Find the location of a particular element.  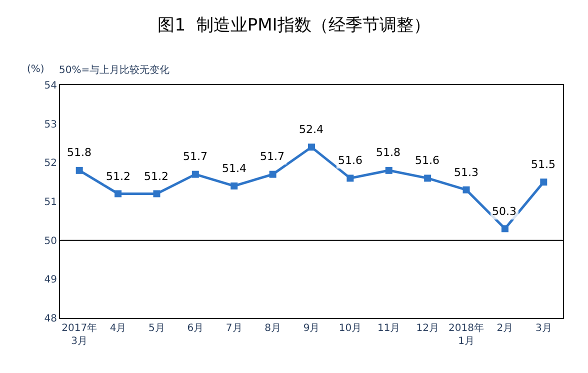

x-tick-label: 2017年 3月 is located at coordinates (80, 334).